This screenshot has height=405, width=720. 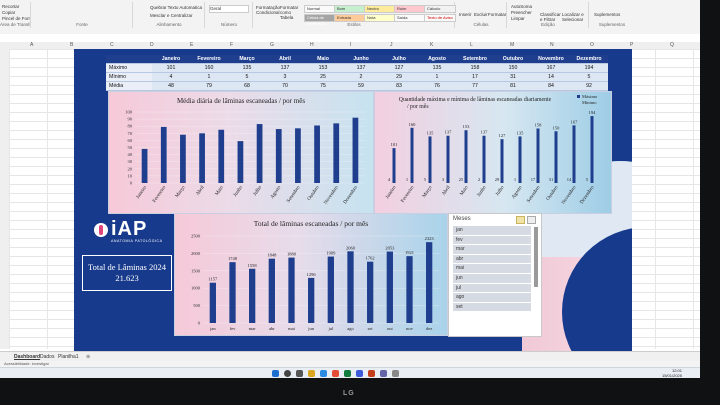 What do you see at coordinates (517, 192) in the screenshot?
I see `x-tick-label: Agosto` at bounding box center [517, 192].